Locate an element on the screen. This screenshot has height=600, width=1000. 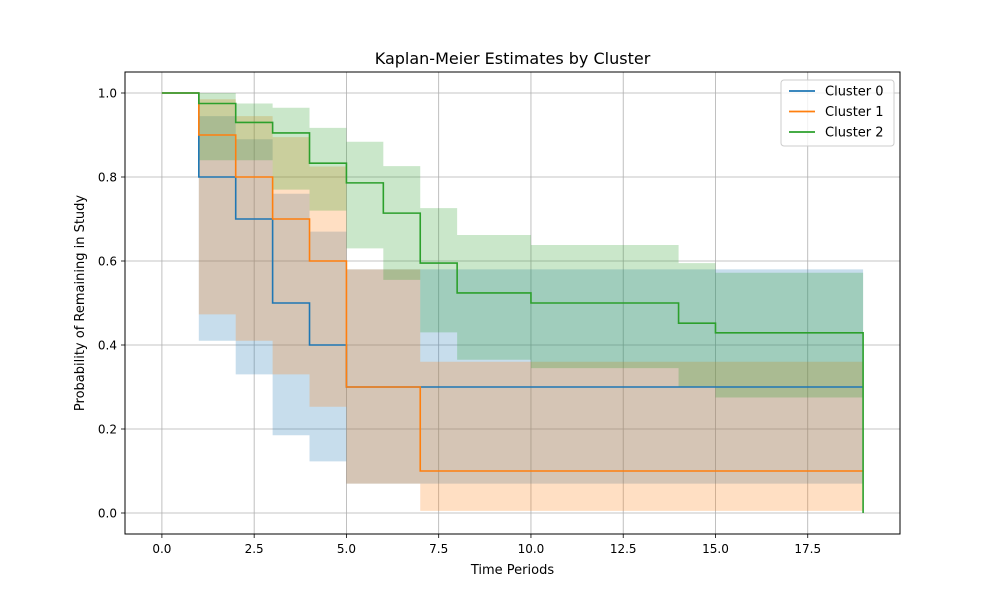
legend-frame is located at coordinates (837, 113).